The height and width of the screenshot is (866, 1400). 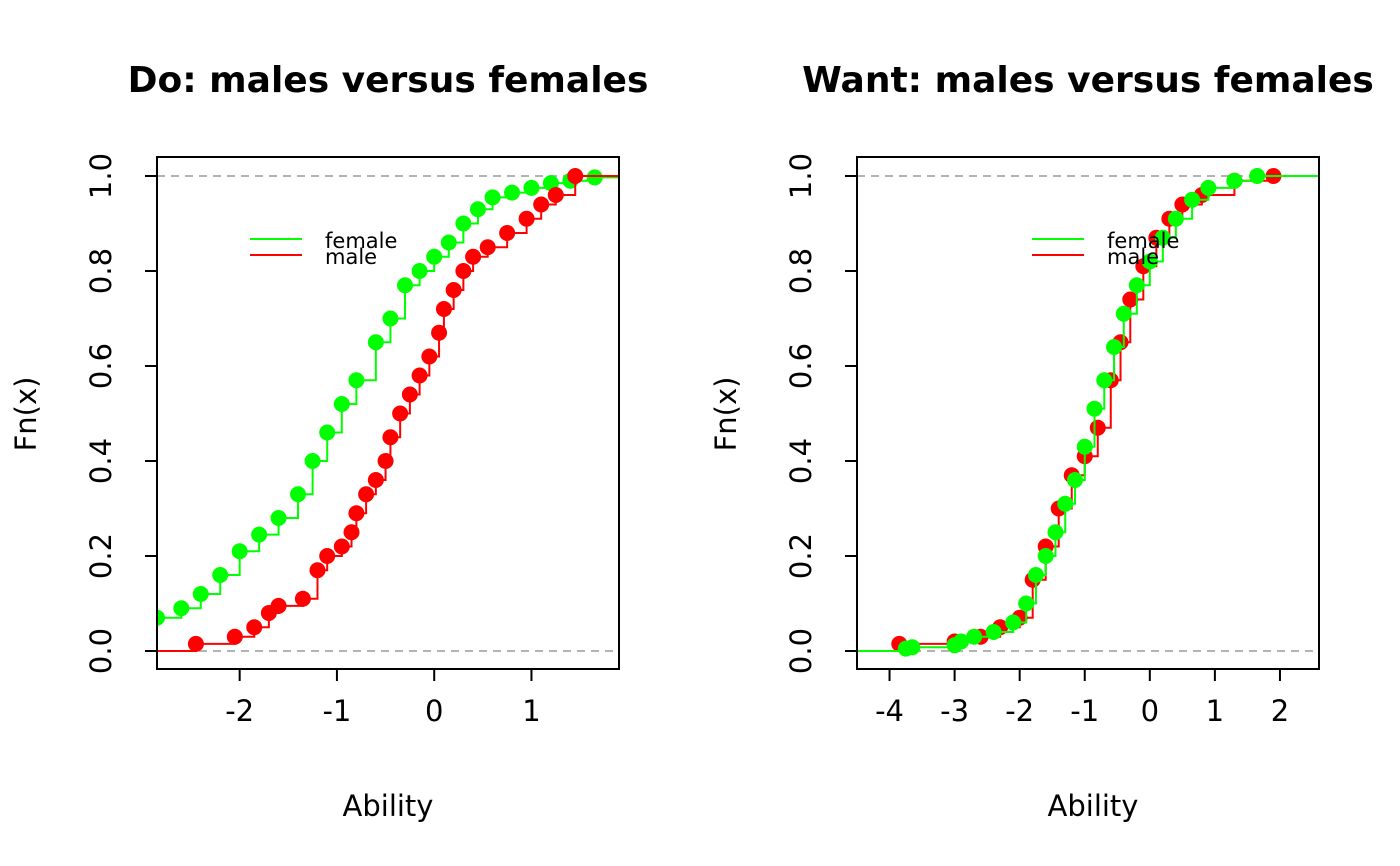 I want to click on y-tick-label: 0.4, so click(x=801, y=461).